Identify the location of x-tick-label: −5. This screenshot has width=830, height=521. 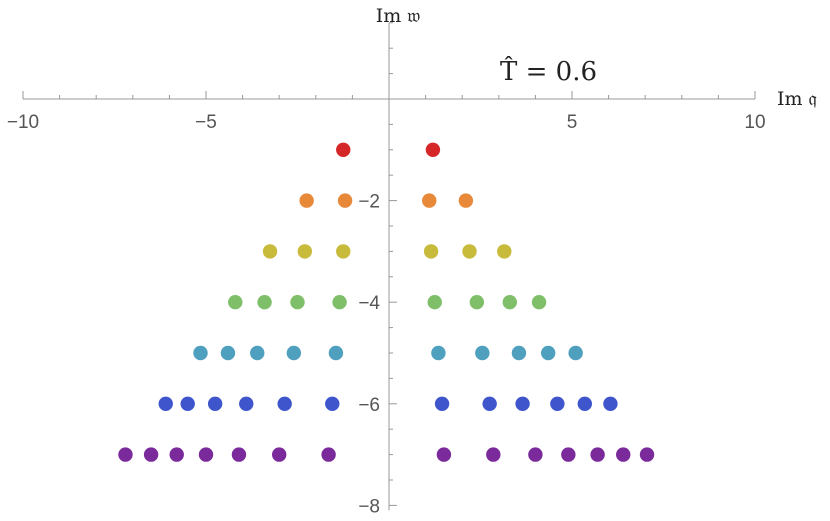
(206, 122).